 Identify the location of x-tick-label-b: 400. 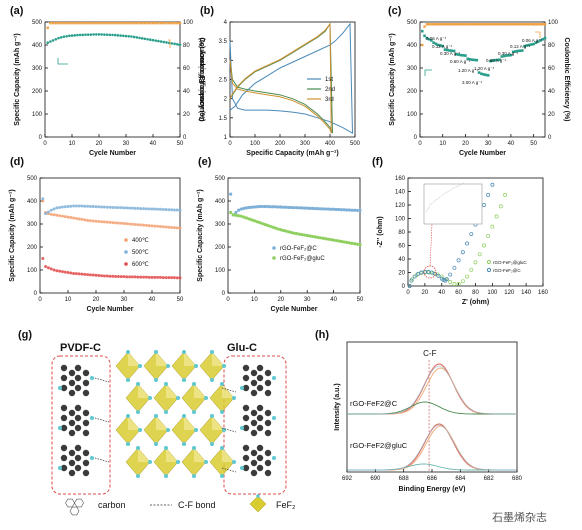
(330, 144).